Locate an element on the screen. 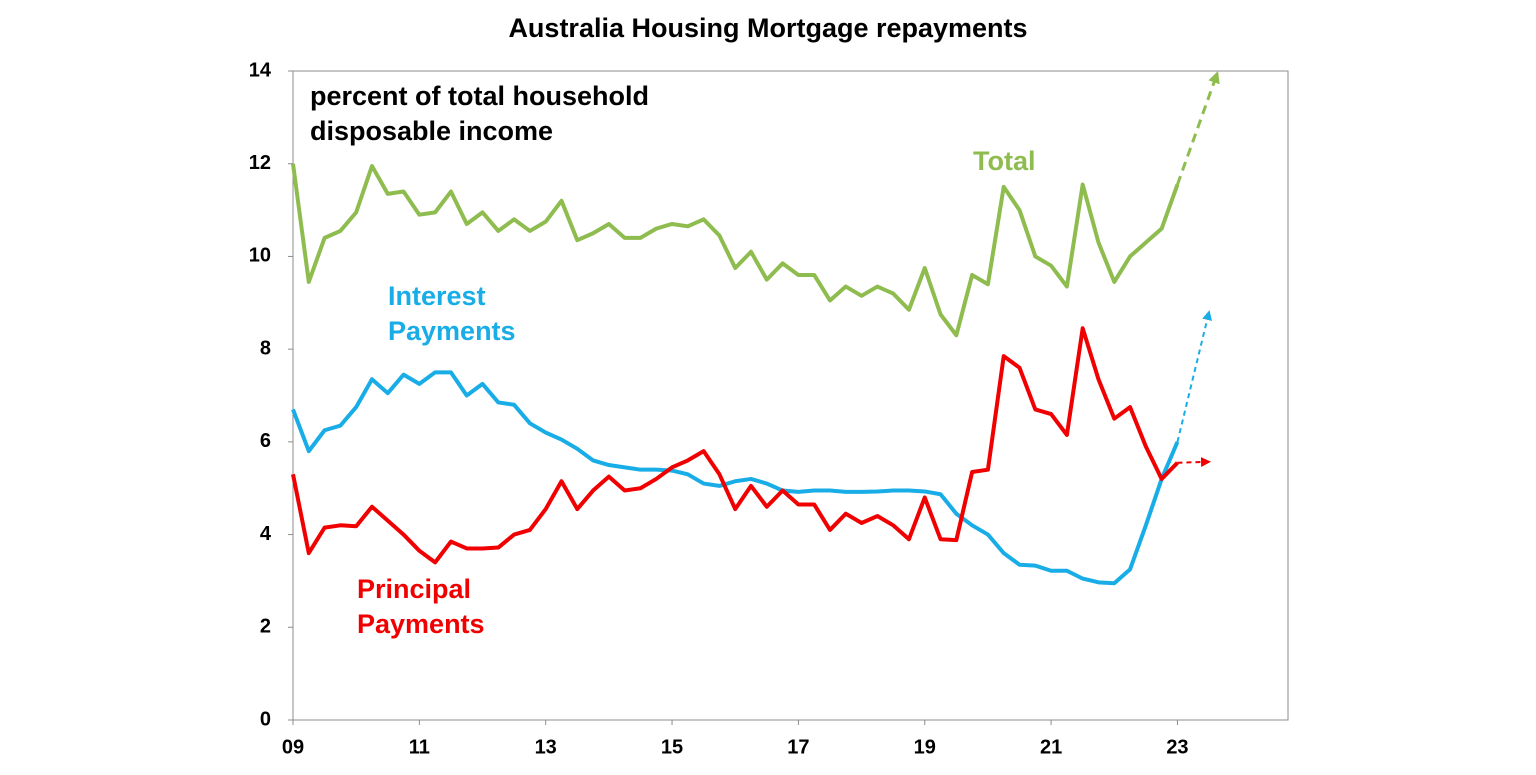  y-tick-label: 4 is located at coordinates (266, 534).